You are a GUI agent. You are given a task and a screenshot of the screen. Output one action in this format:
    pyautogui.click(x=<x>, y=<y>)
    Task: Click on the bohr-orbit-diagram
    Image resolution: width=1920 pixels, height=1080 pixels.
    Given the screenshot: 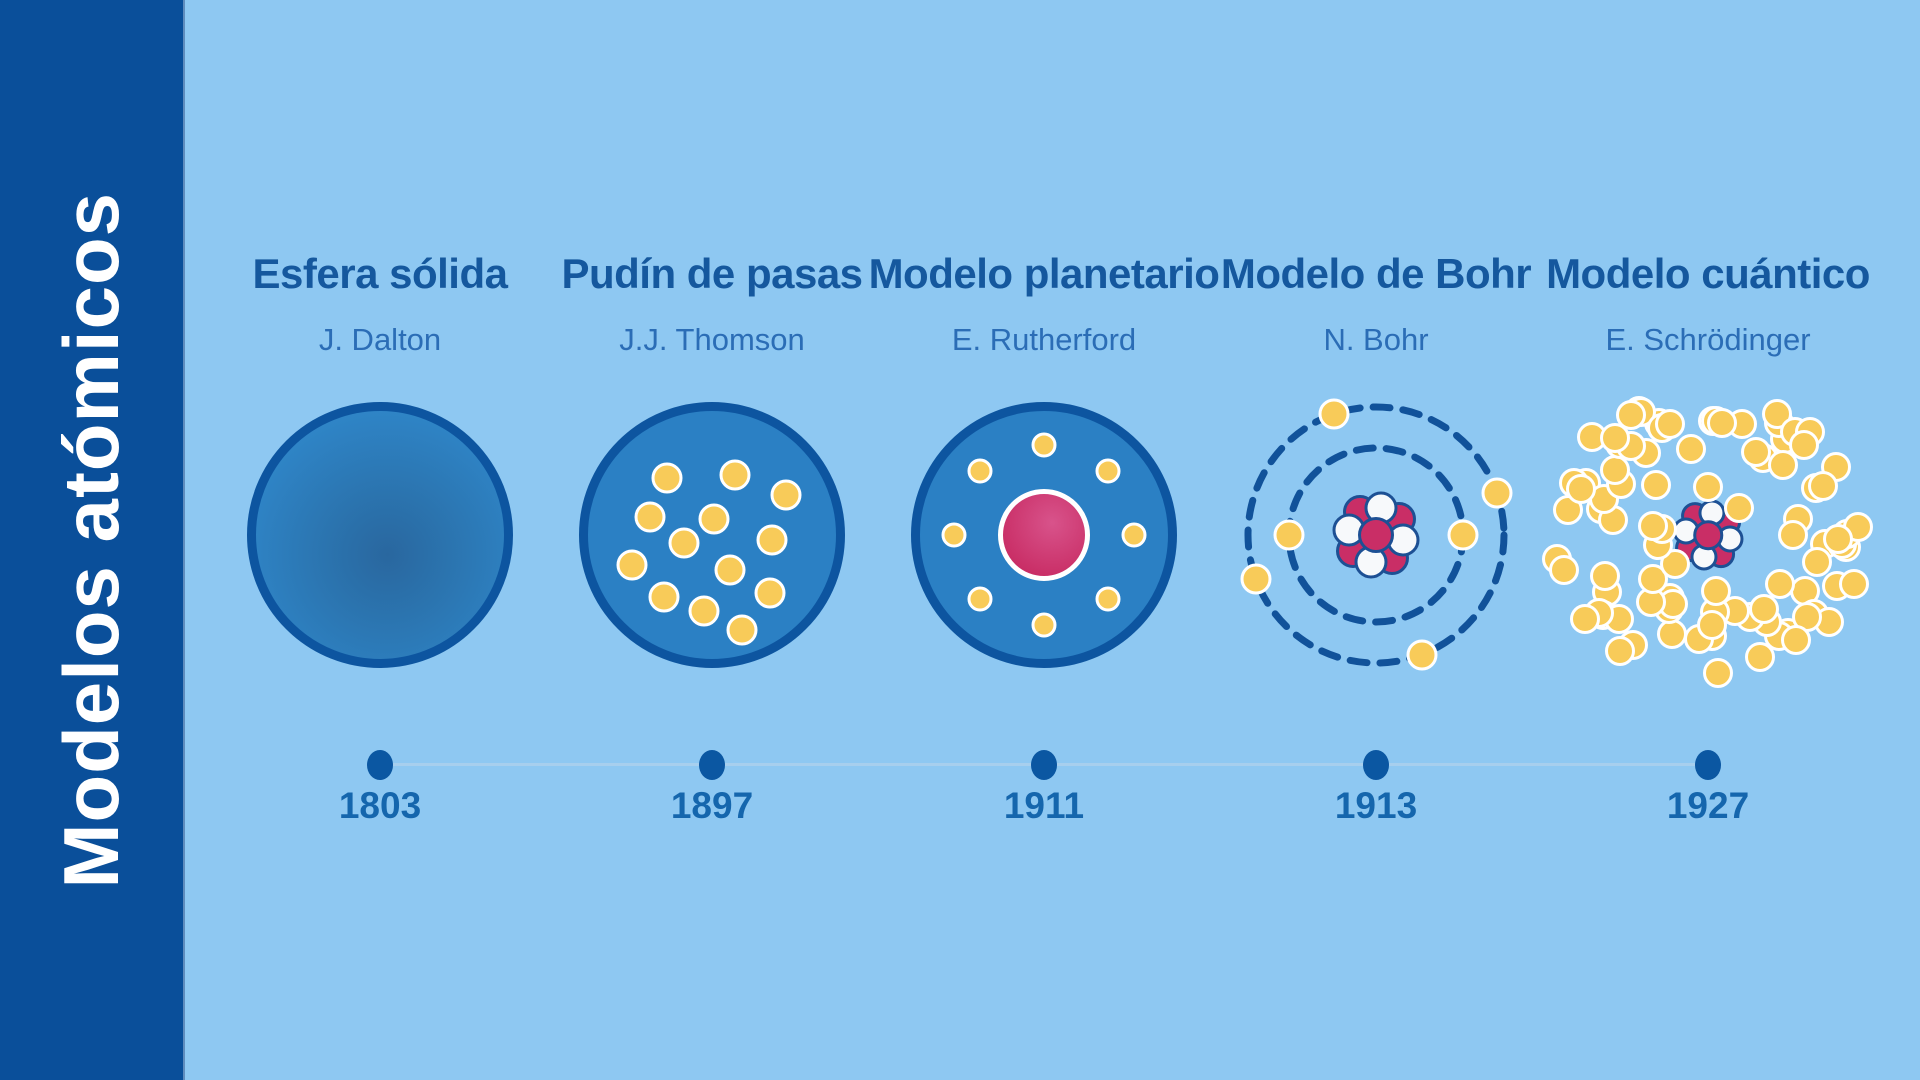 What is the action you would take?
    pyautogui.click(x=1376, y=535)
    